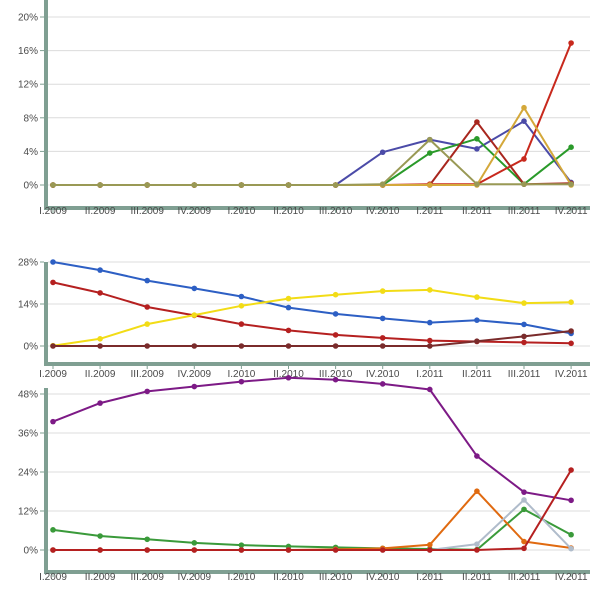  What do you see at coordinates (383, 374) in the screenshot?
I see `x-tick-label: IV.2010` at bounding box center [383, 374].